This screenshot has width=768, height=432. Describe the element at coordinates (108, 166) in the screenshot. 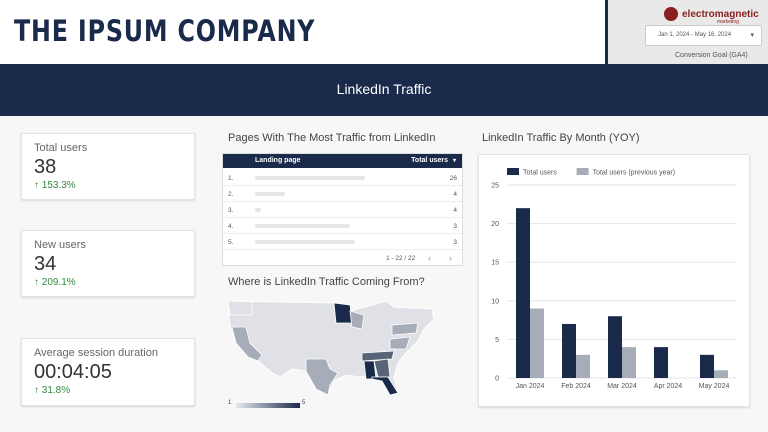

I see `kpi-card-total-users: Total users 38 ↑ 153.3%` at that location.